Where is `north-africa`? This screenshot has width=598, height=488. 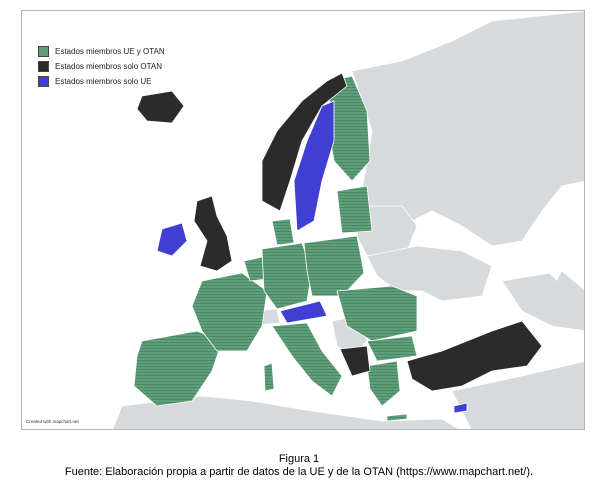
north-africa is located at coordinates (286, 412).